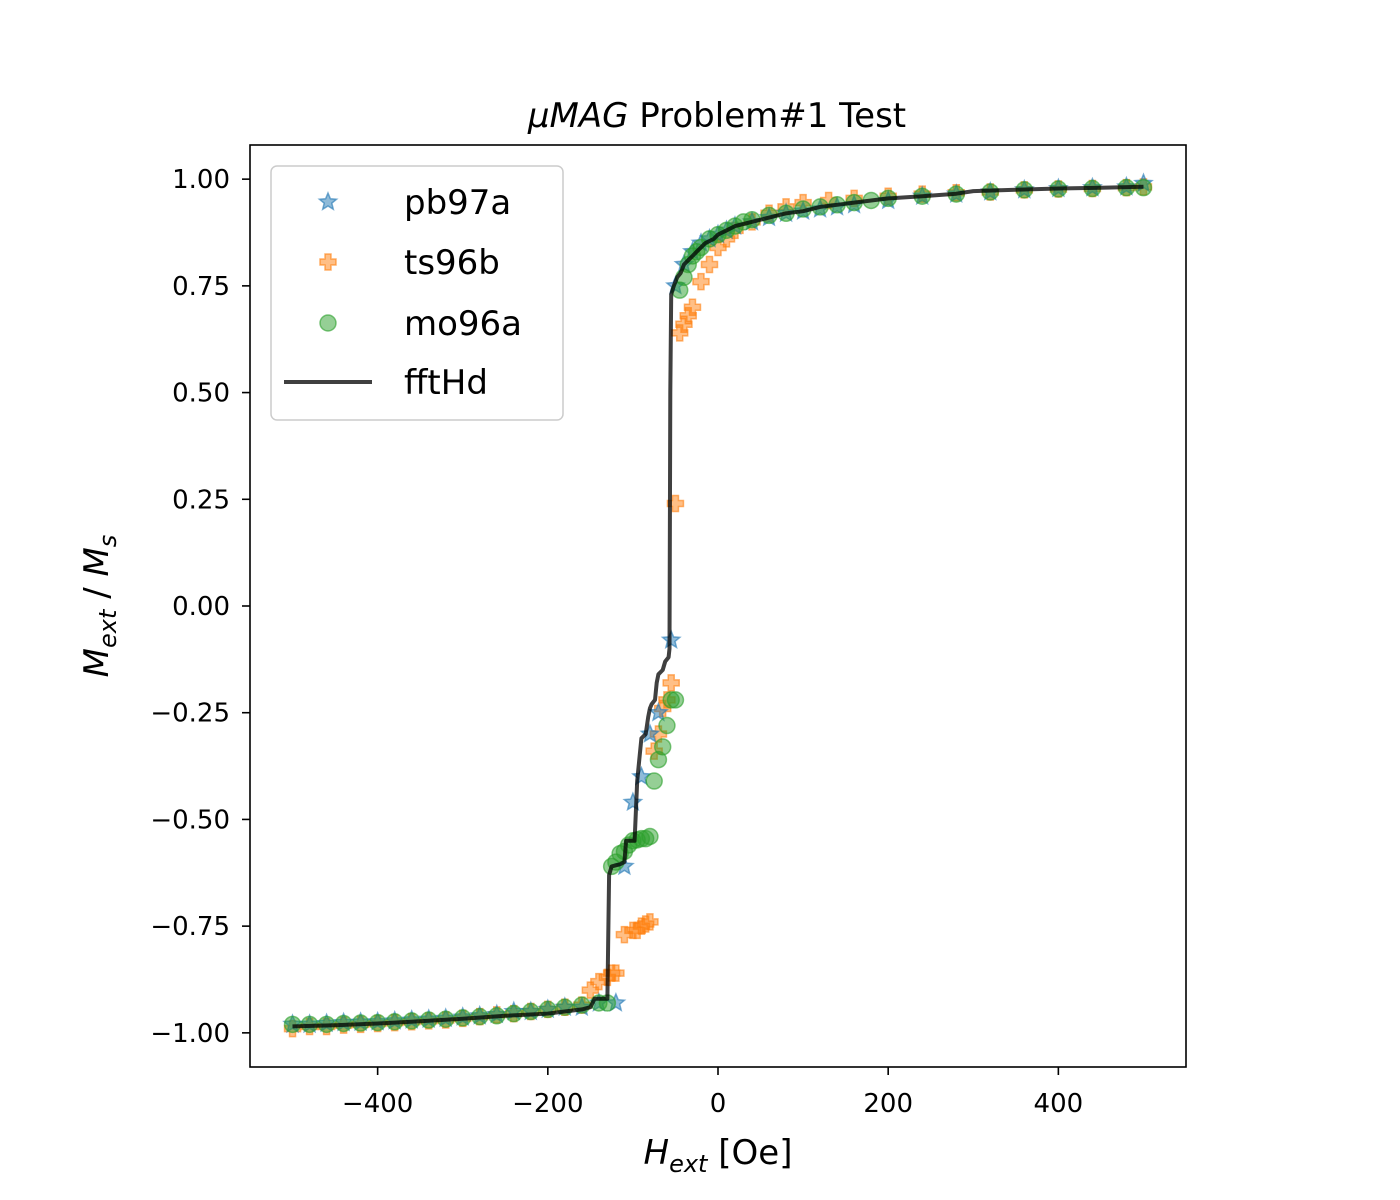 The width and height of the screenshot is (1400, 1200). Describe the element at coordinates (457, 203) in the screenshot. I see `legend-label: pb97a` at that location.